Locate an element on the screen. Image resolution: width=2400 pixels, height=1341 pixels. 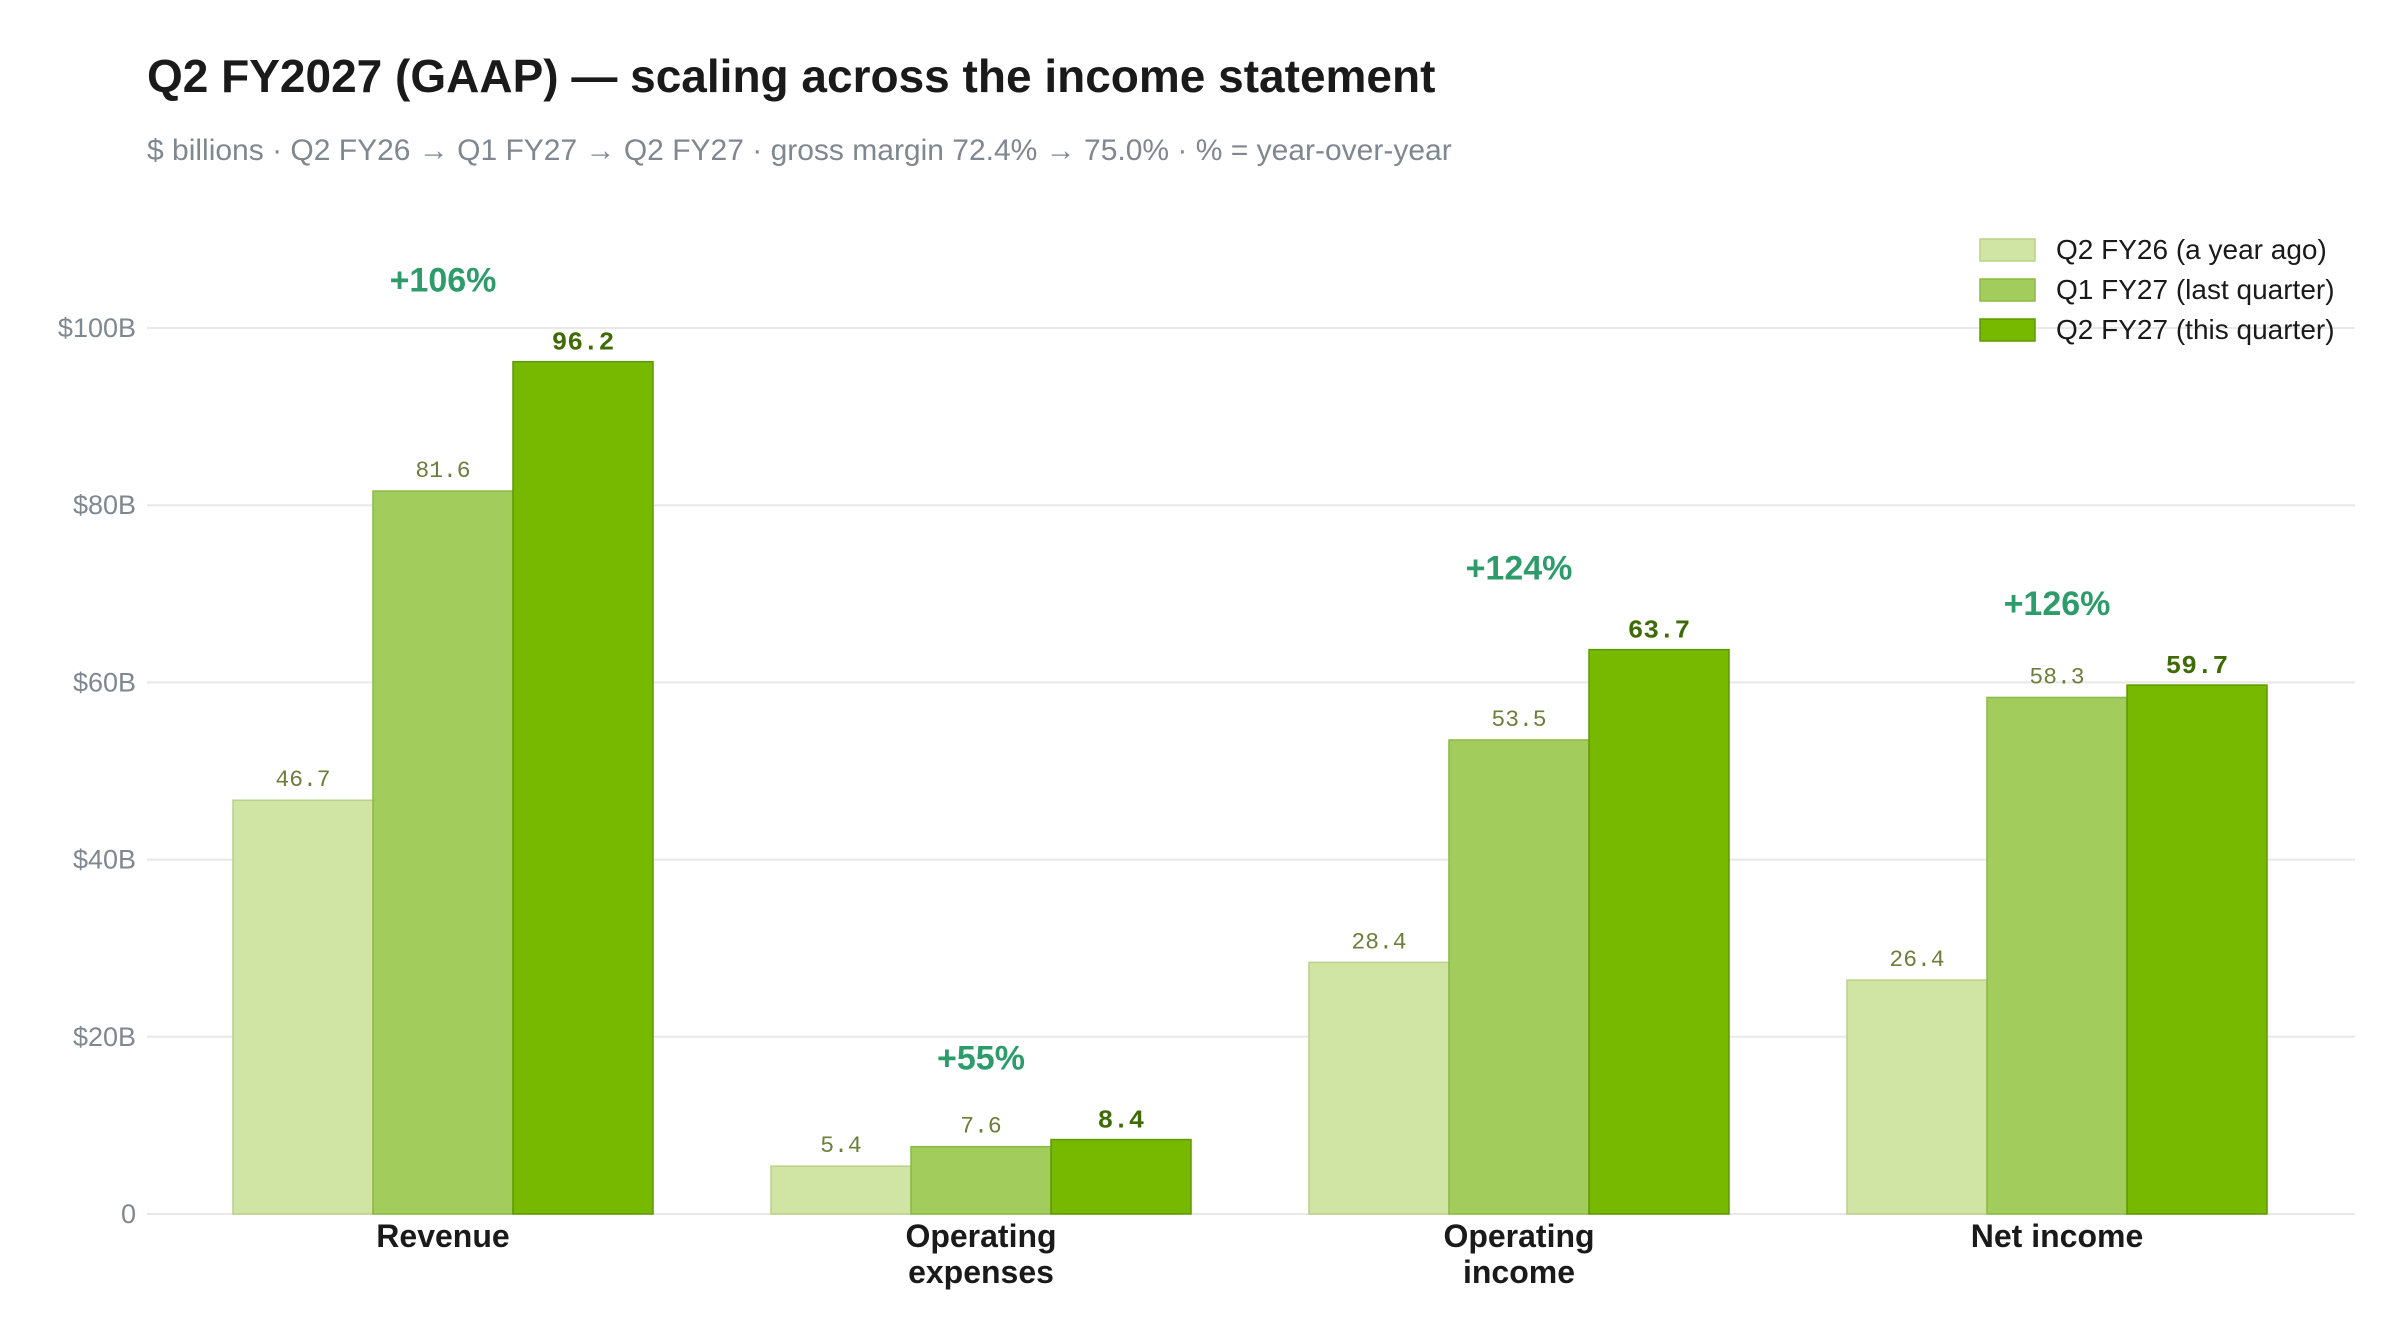
legend-label: Q1 FY27 (last quarter) is located at coordinates (2195, 289).